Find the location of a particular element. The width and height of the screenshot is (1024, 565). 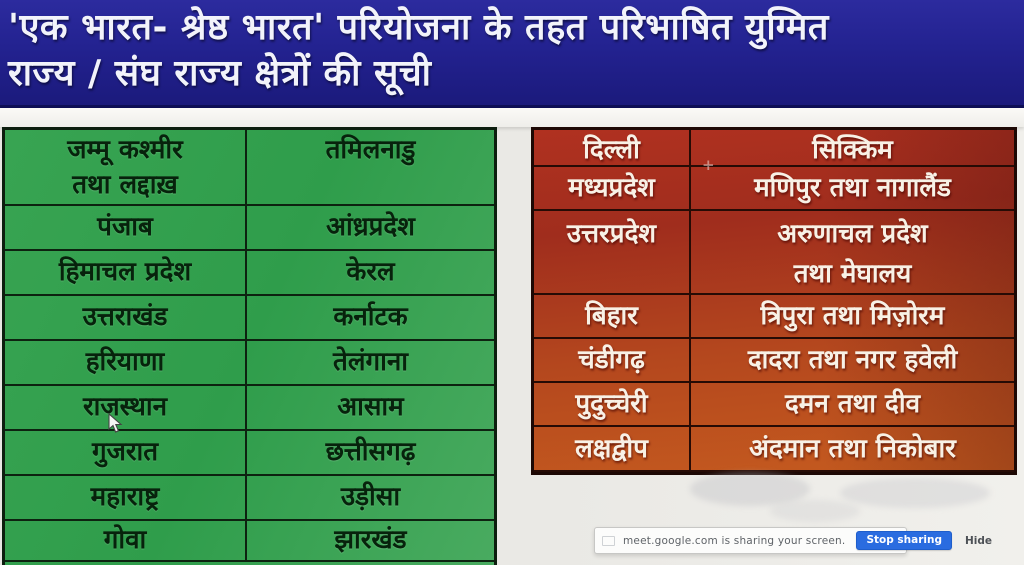

state-name: अंदमान तथा निकोबार is located at coordinates (852, 448).